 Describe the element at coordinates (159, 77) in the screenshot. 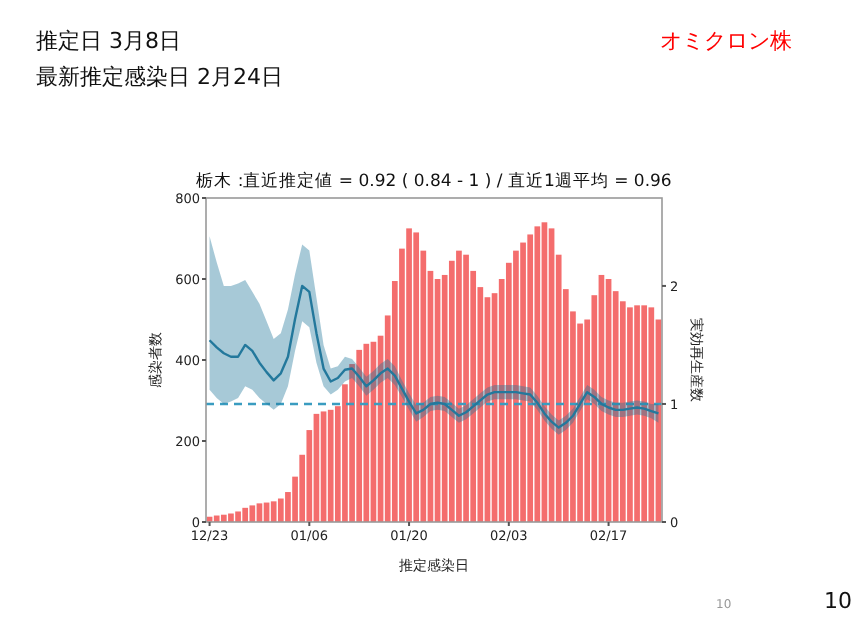

I see `text: 最新推定感染日 2月24日` at that location.